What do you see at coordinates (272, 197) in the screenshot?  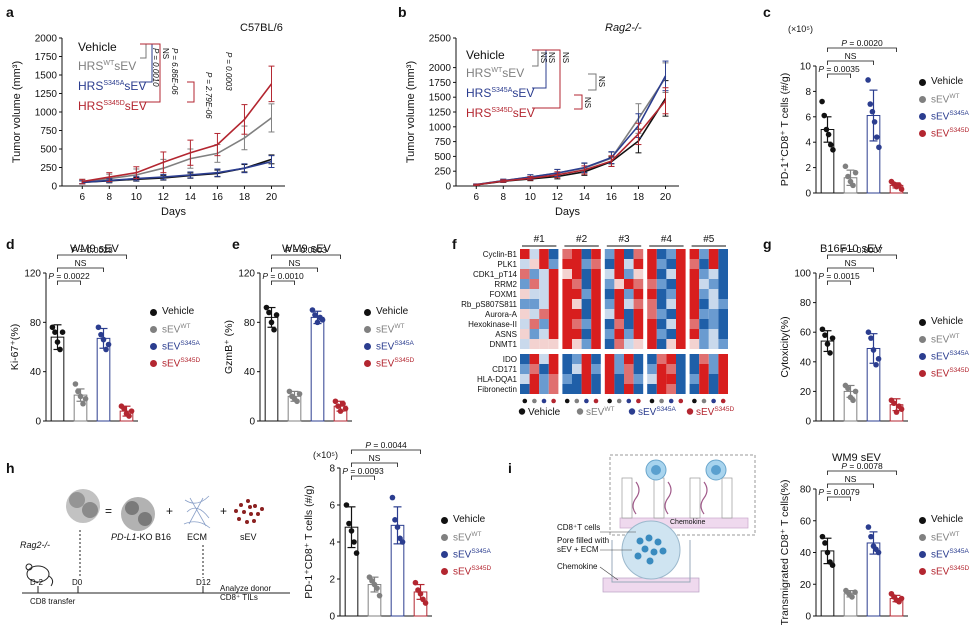 I see `x-tick-label: 20` at bounding box center [272, 197].